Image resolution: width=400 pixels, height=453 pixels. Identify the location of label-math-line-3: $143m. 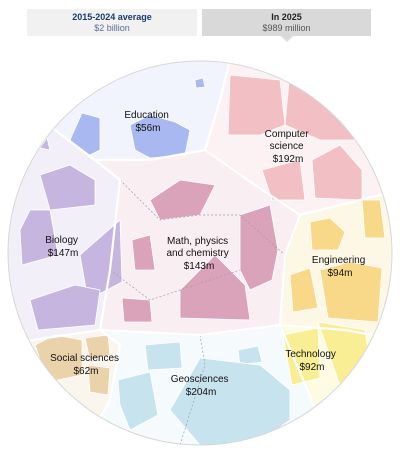
(199, 266).